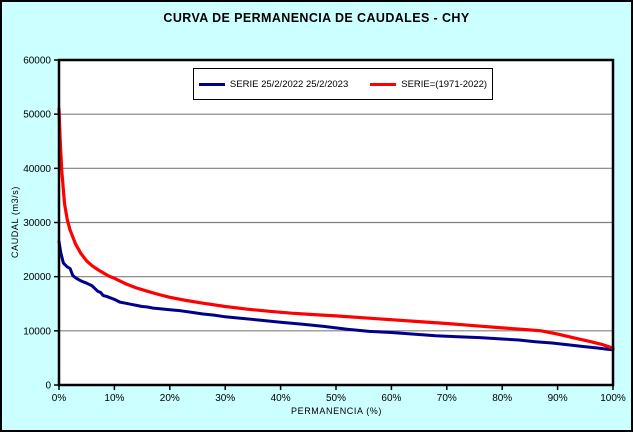 This screenshot has width=633, height=432. Describe the element at coordinates (289, 84) in the screenshot. I see `legend-label-serie-2022-2023: SERIE 25/2/2022 25/2/2023` at that location.